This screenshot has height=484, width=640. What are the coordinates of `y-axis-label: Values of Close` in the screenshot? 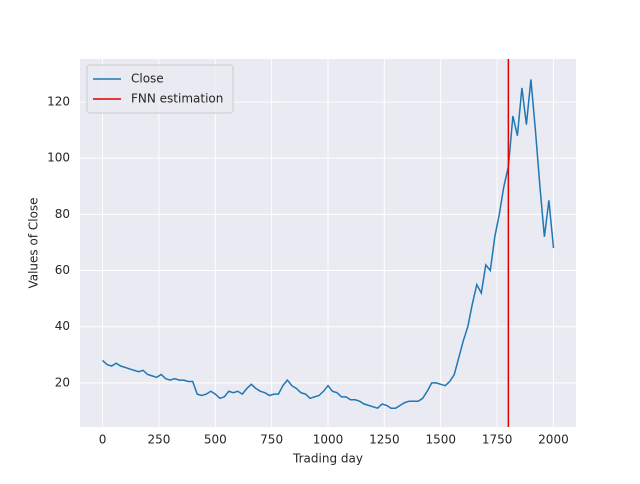 It's located at (34, 242).